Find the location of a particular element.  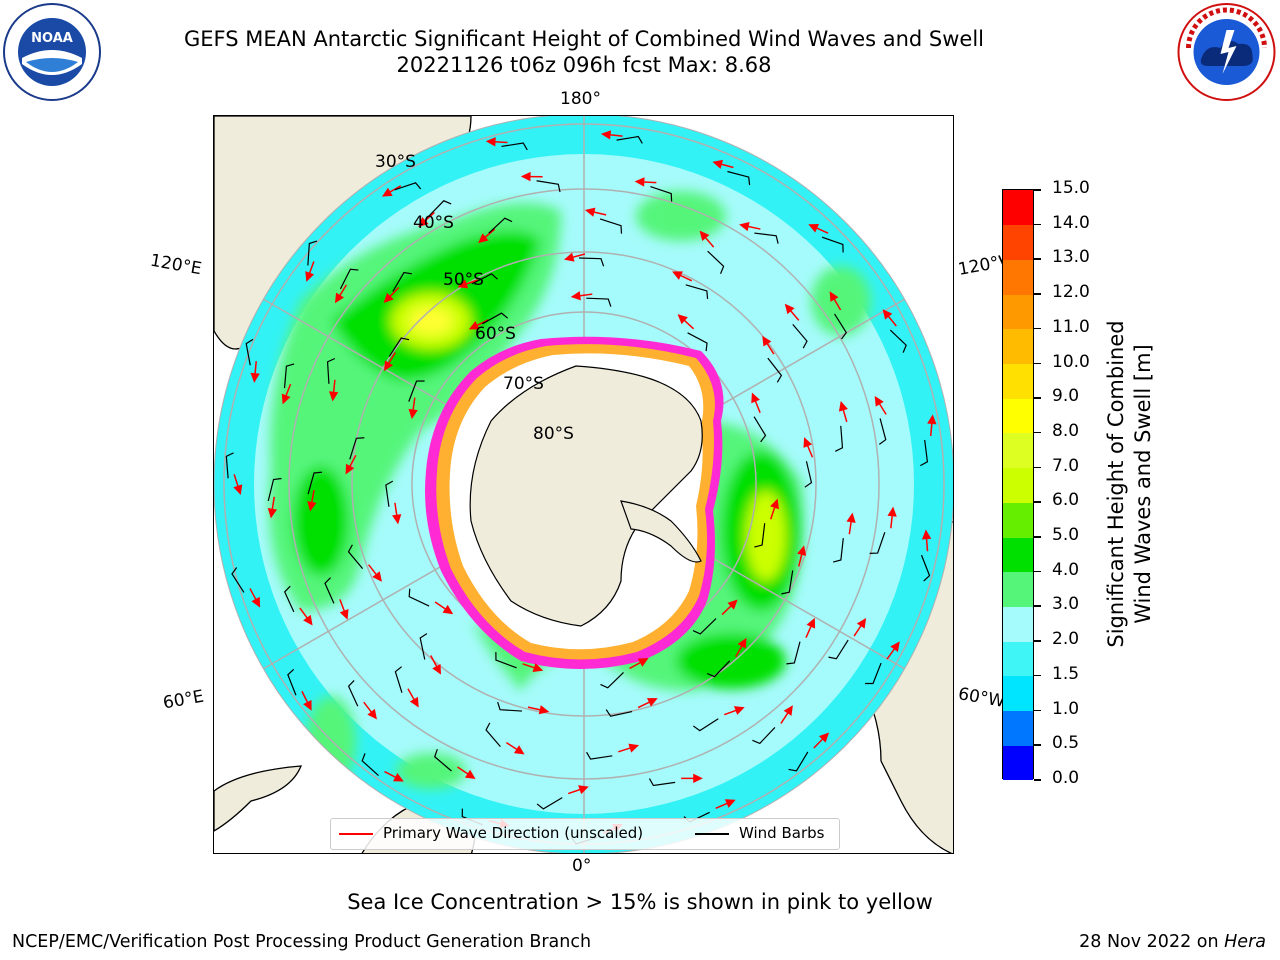

wave-legend-label: Primary Wave Direction (unscaled) is located at coordinates (513, 833).